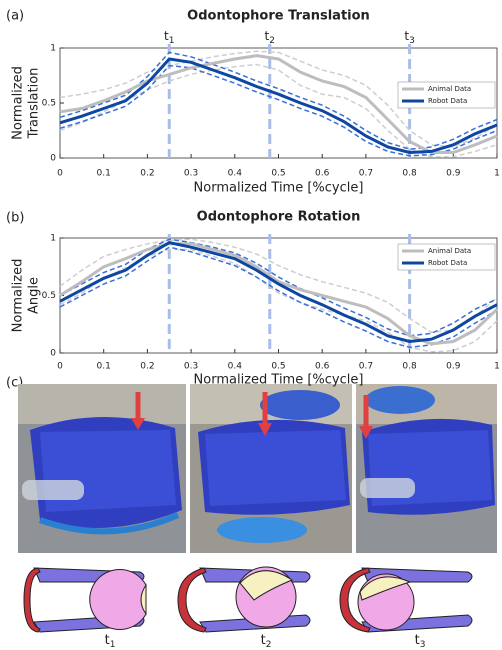 The height and width of the screenshot is (650, 502). Describe the element at coordinates (15, 16) in the screenshot. I see `panel-label: (a)` at that location.